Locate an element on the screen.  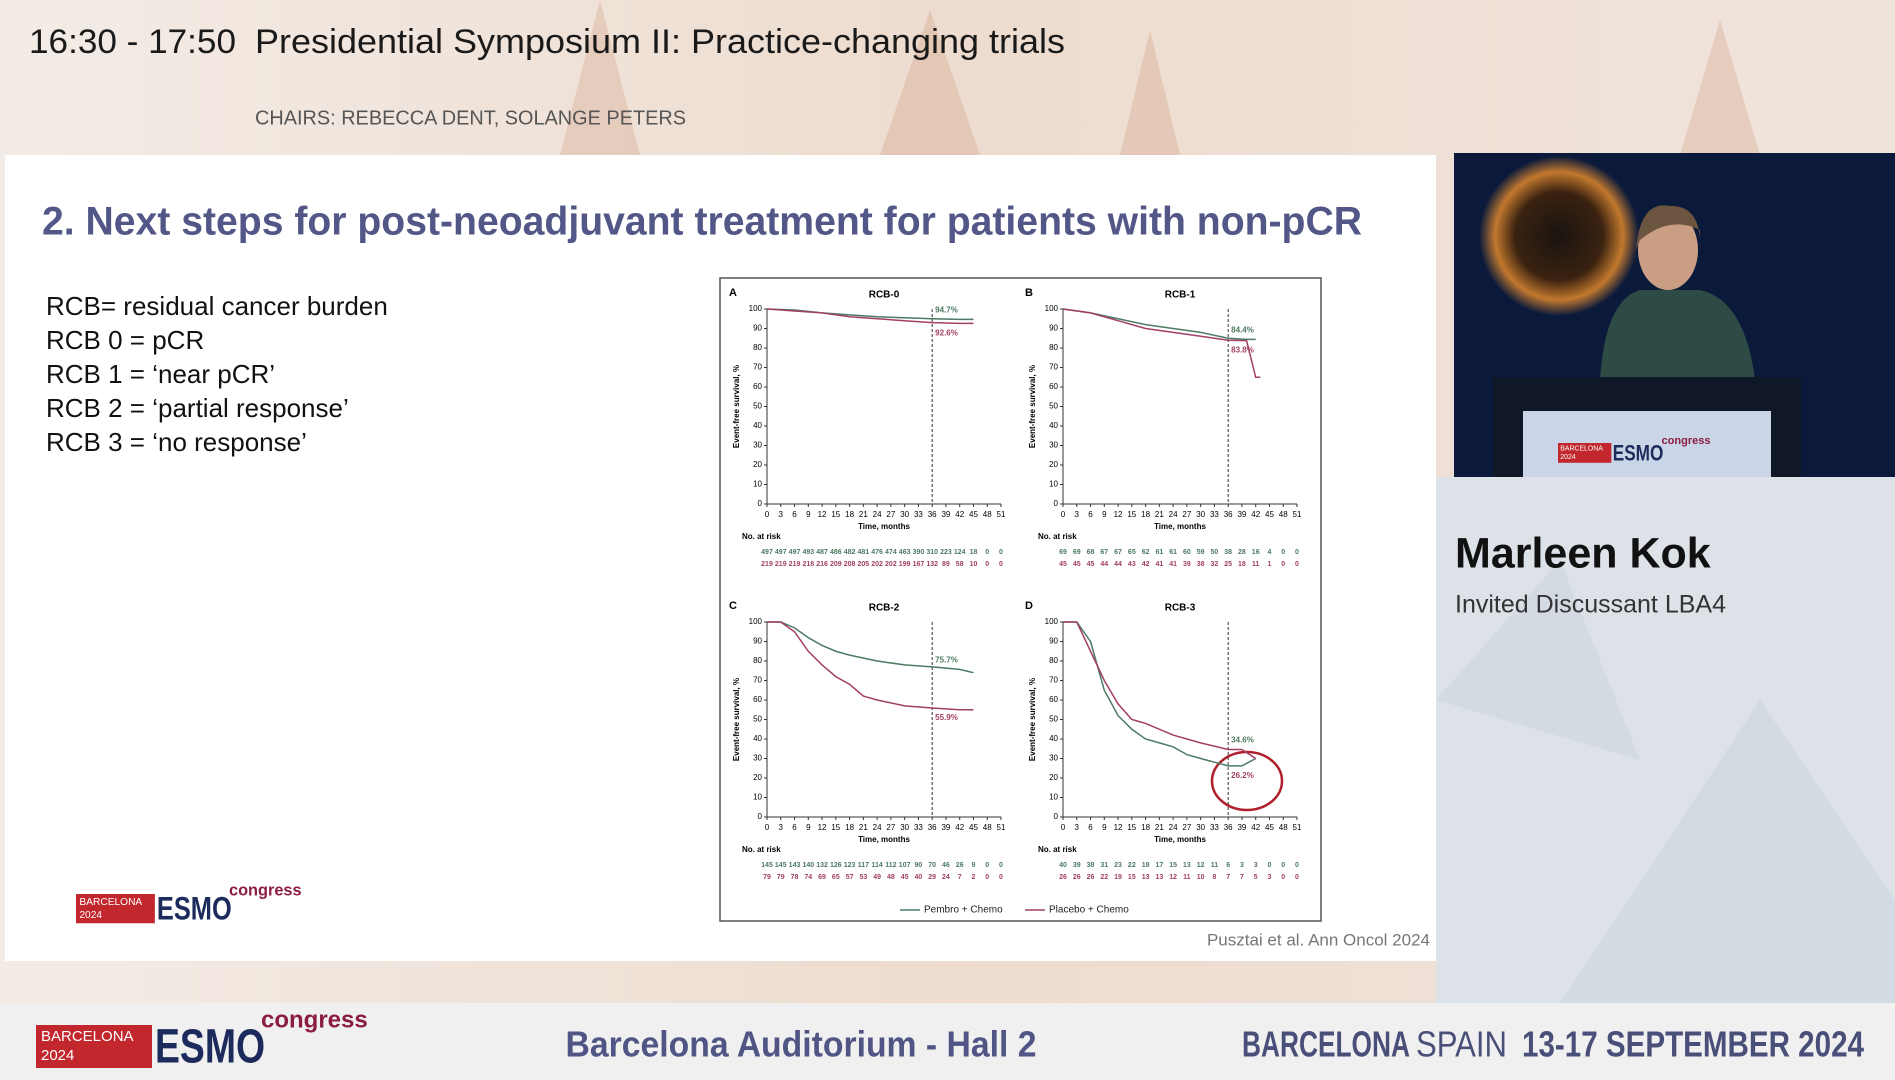
at-risk-count: 50 is located at coordinates (1215, 552).